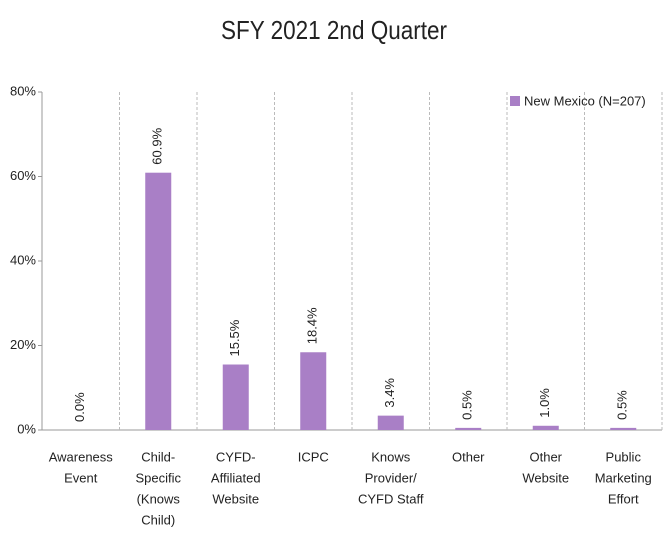  Describe the element at coordinates (158, 477) in the screenshot. I see `x-tick-label: Specific` at that location.